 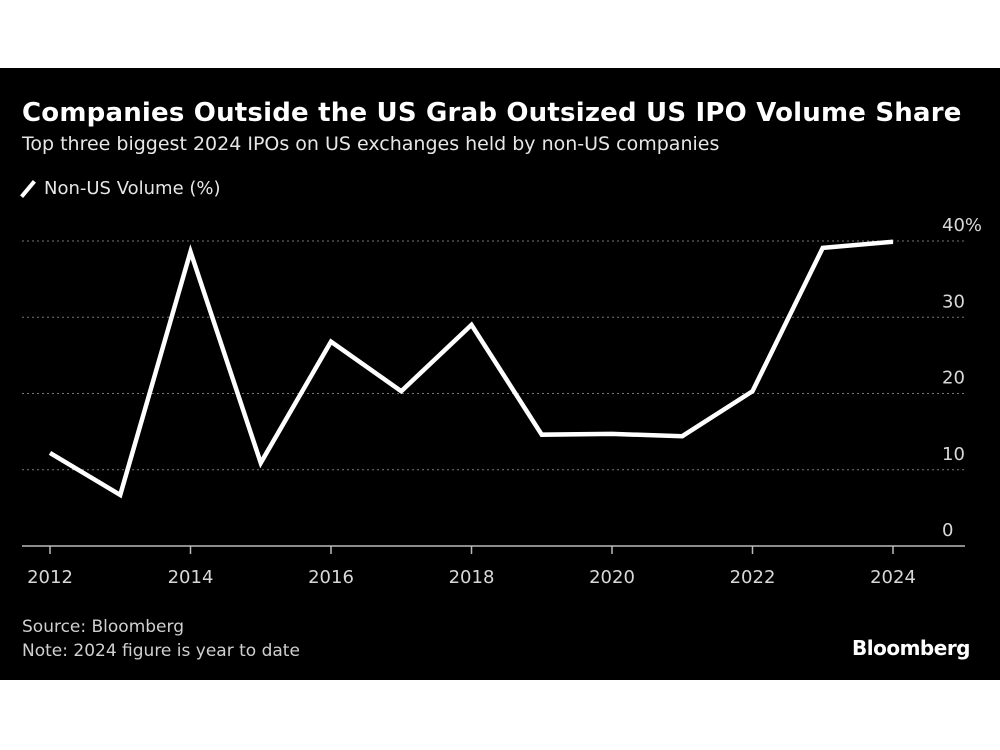 I want to click on x-tick-label: 2016, so click(x=331, y=577).